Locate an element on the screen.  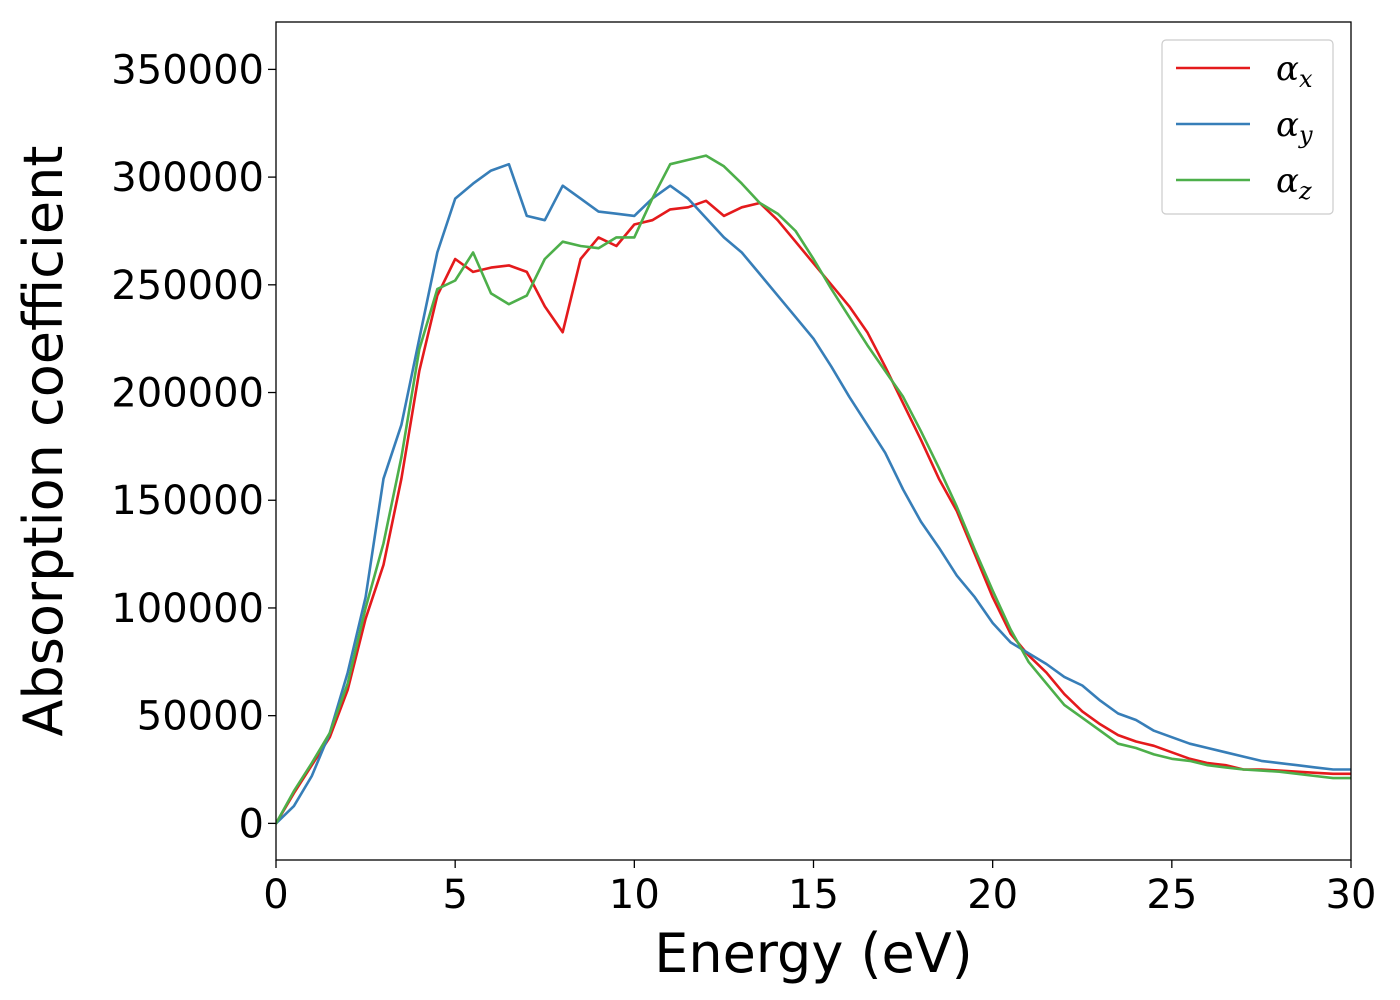
x-tick-label: 25 is located at coordinates (1171, 895).